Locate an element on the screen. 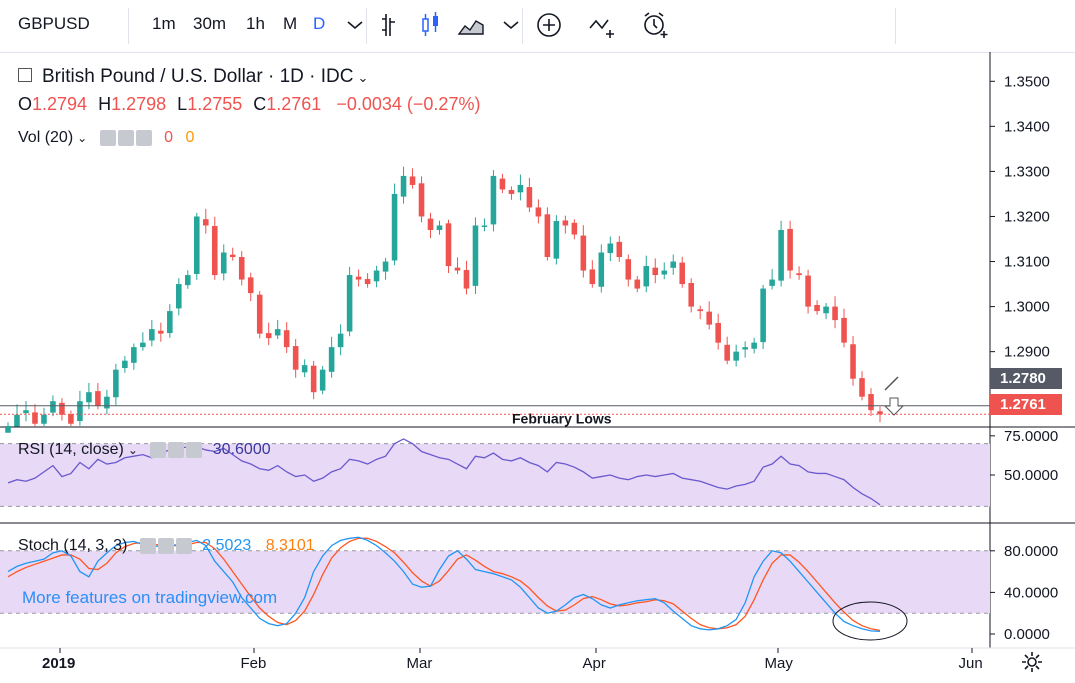  symbol-label: GBPUSD is located at coordinates (54, 23).